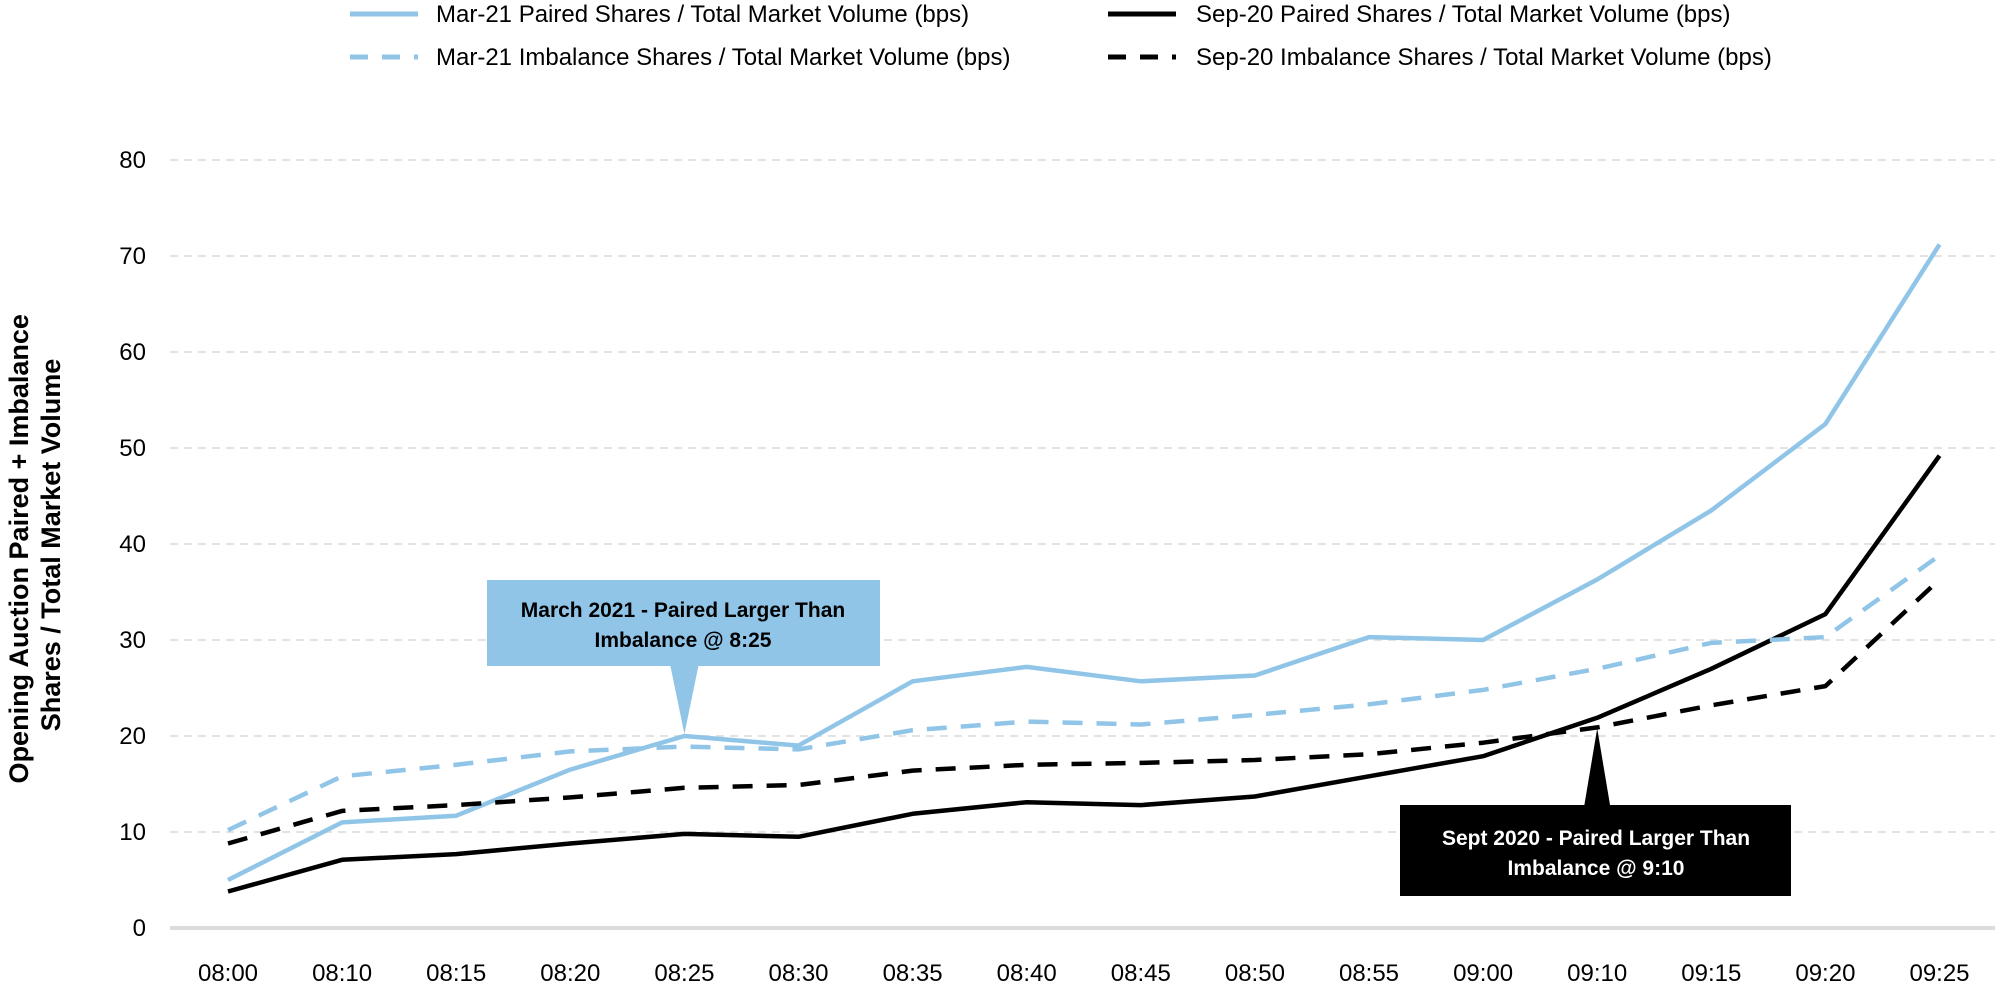  I want to click on y-tick-label: 70, so click(132, 256).